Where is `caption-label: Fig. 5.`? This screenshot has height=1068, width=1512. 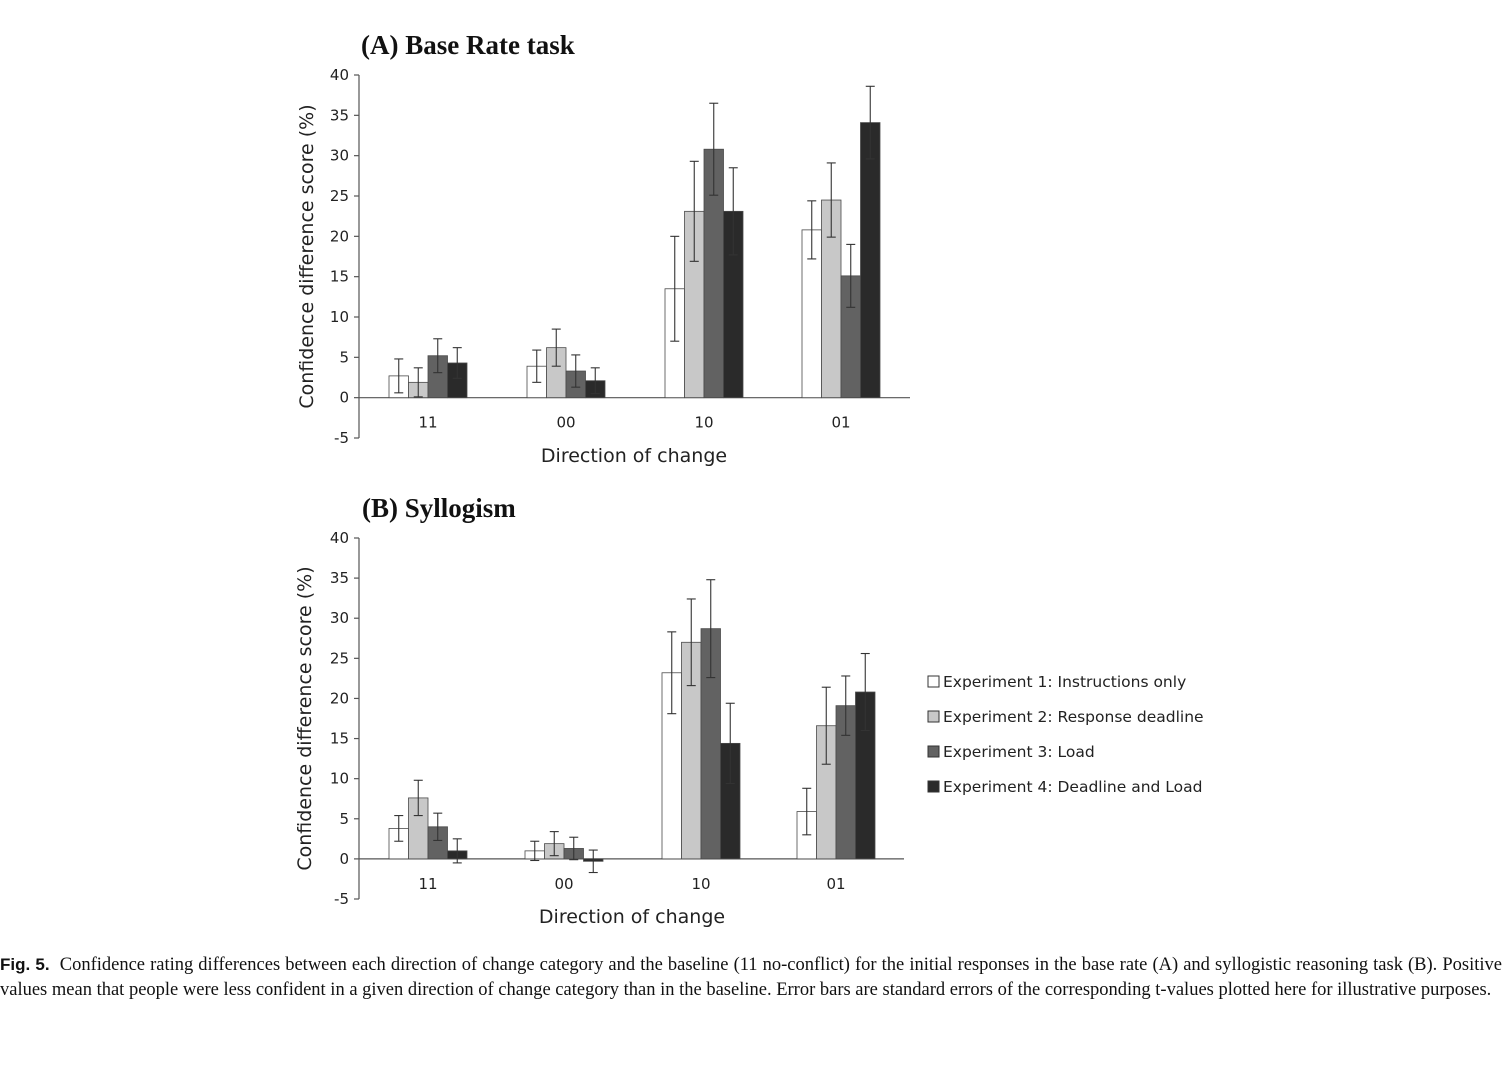
caption-label: Fig. 5. is located at coordinates (25, 964).